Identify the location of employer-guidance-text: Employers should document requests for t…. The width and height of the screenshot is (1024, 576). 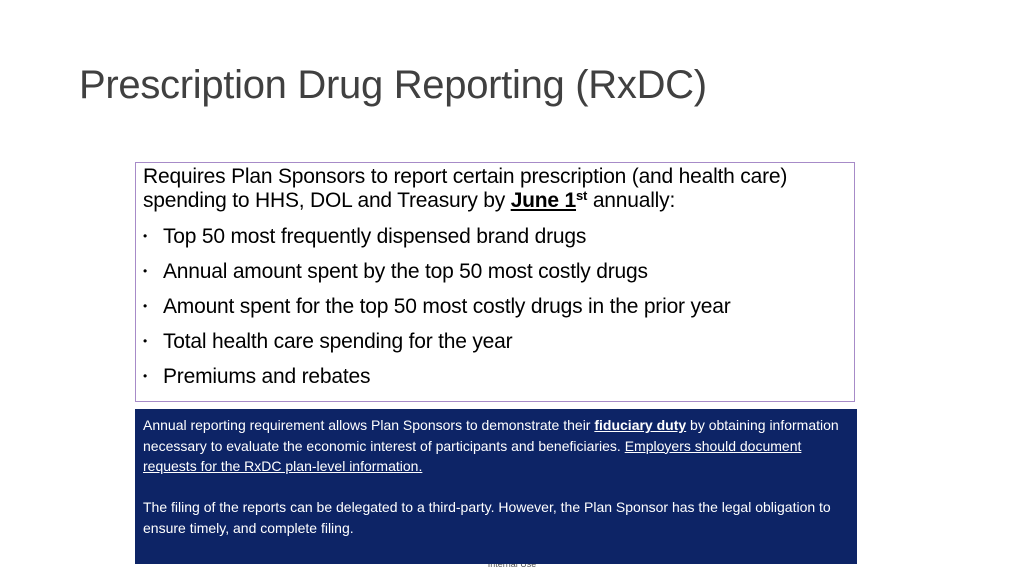
(472, 456).